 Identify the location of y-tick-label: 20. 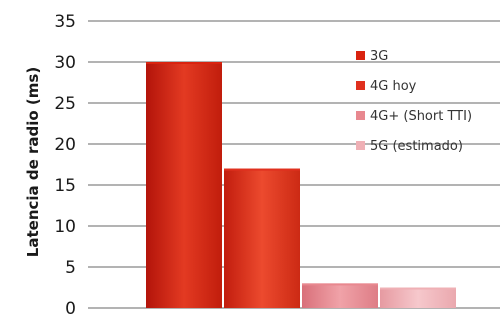
(65, 145).